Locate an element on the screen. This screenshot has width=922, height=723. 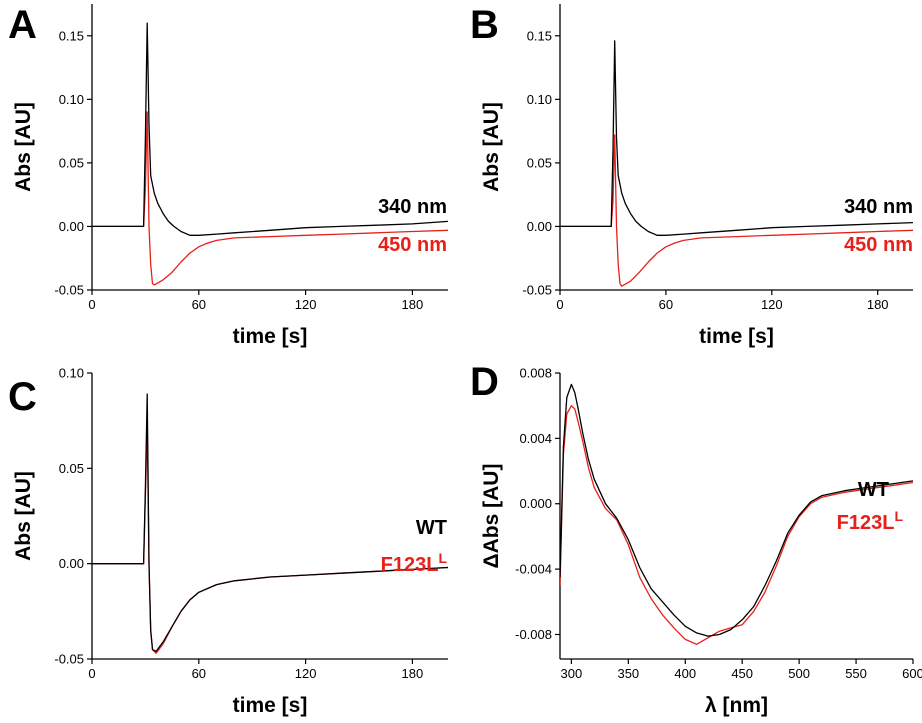
y-tick-label: 0.004 is located at coordinates (535, 438).